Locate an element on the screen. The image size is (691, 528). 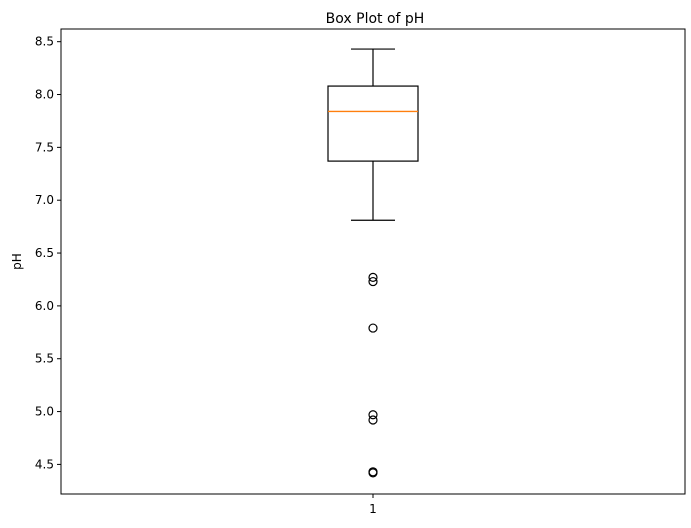
y-tick-label: 7.0 is located at coordinates (44, 200).